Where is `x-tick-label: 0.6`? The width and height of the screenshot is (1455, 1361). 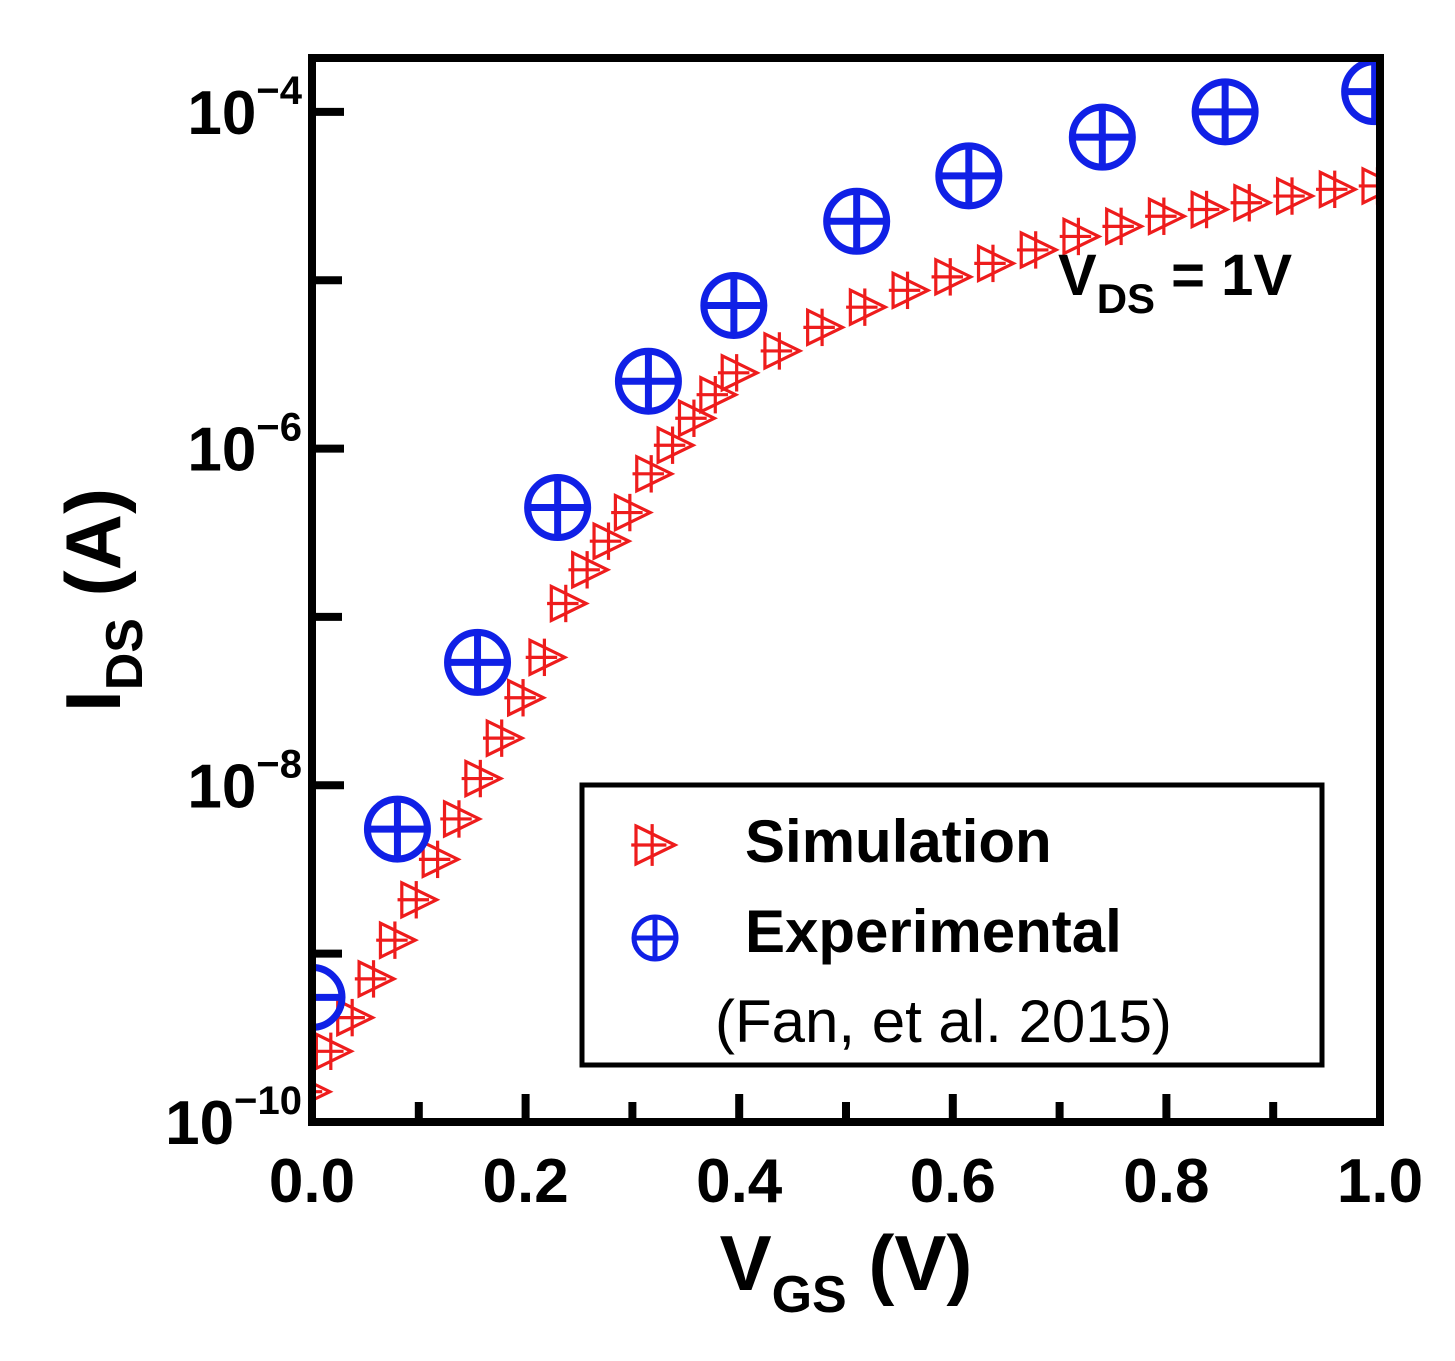 x-tick-label: 0.6 is located at coordinates (953, 1181).